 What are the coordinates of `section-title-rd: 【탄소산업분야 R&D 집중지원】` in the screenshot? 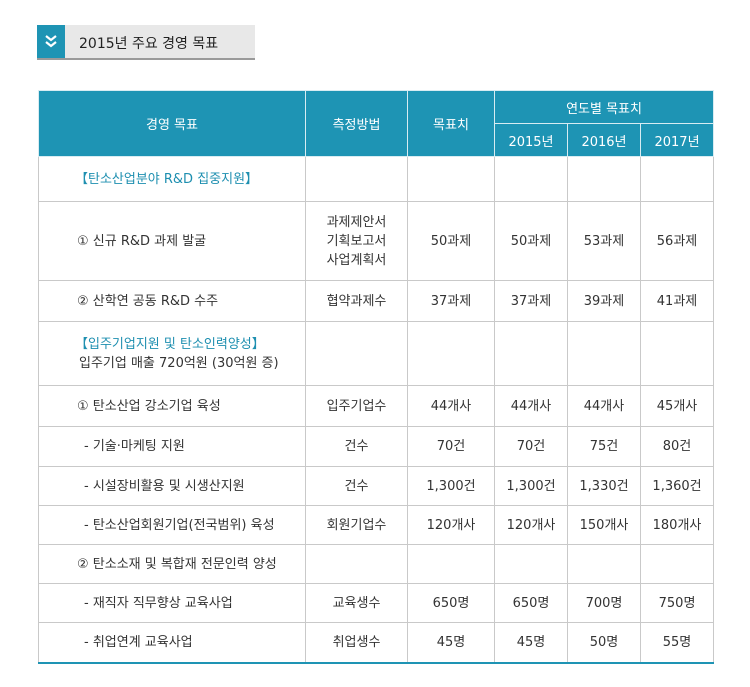 It's located at (172, 179).